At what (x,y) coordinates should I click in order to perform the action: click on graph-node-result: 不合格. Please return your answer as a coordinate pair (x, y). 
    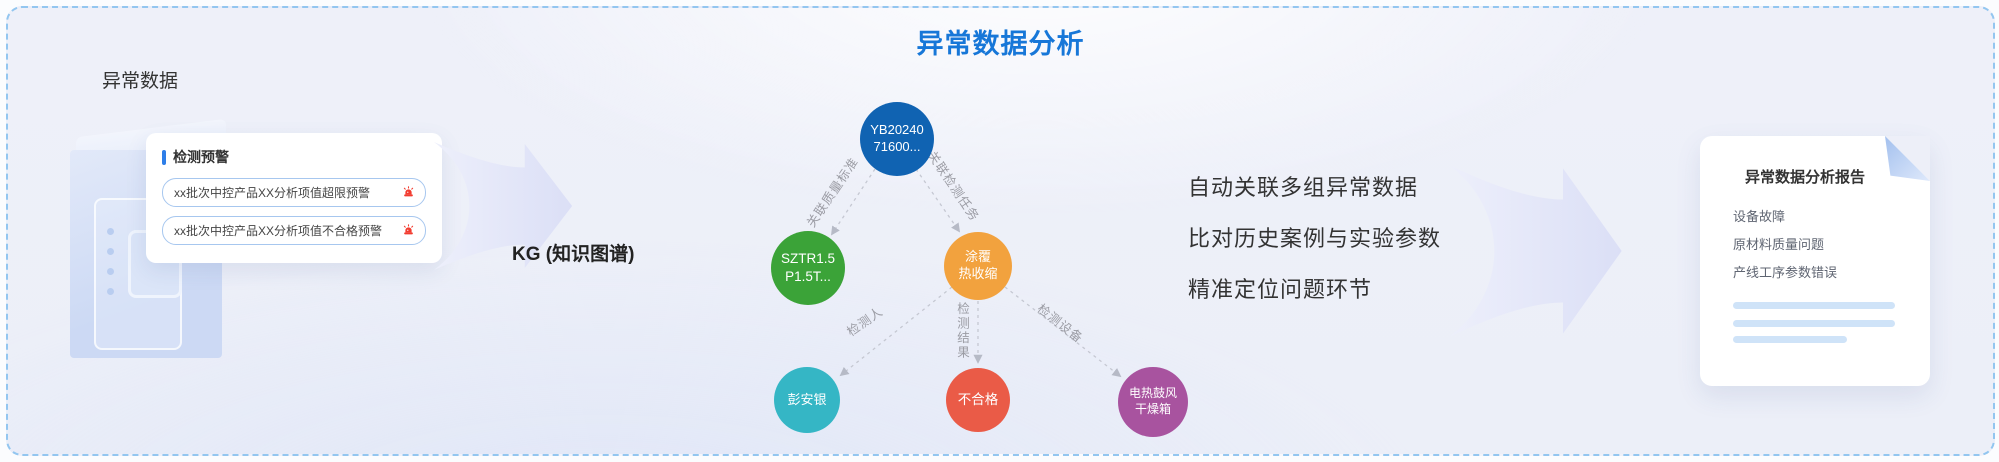
    Looking at the image, I should click on (978, 400).